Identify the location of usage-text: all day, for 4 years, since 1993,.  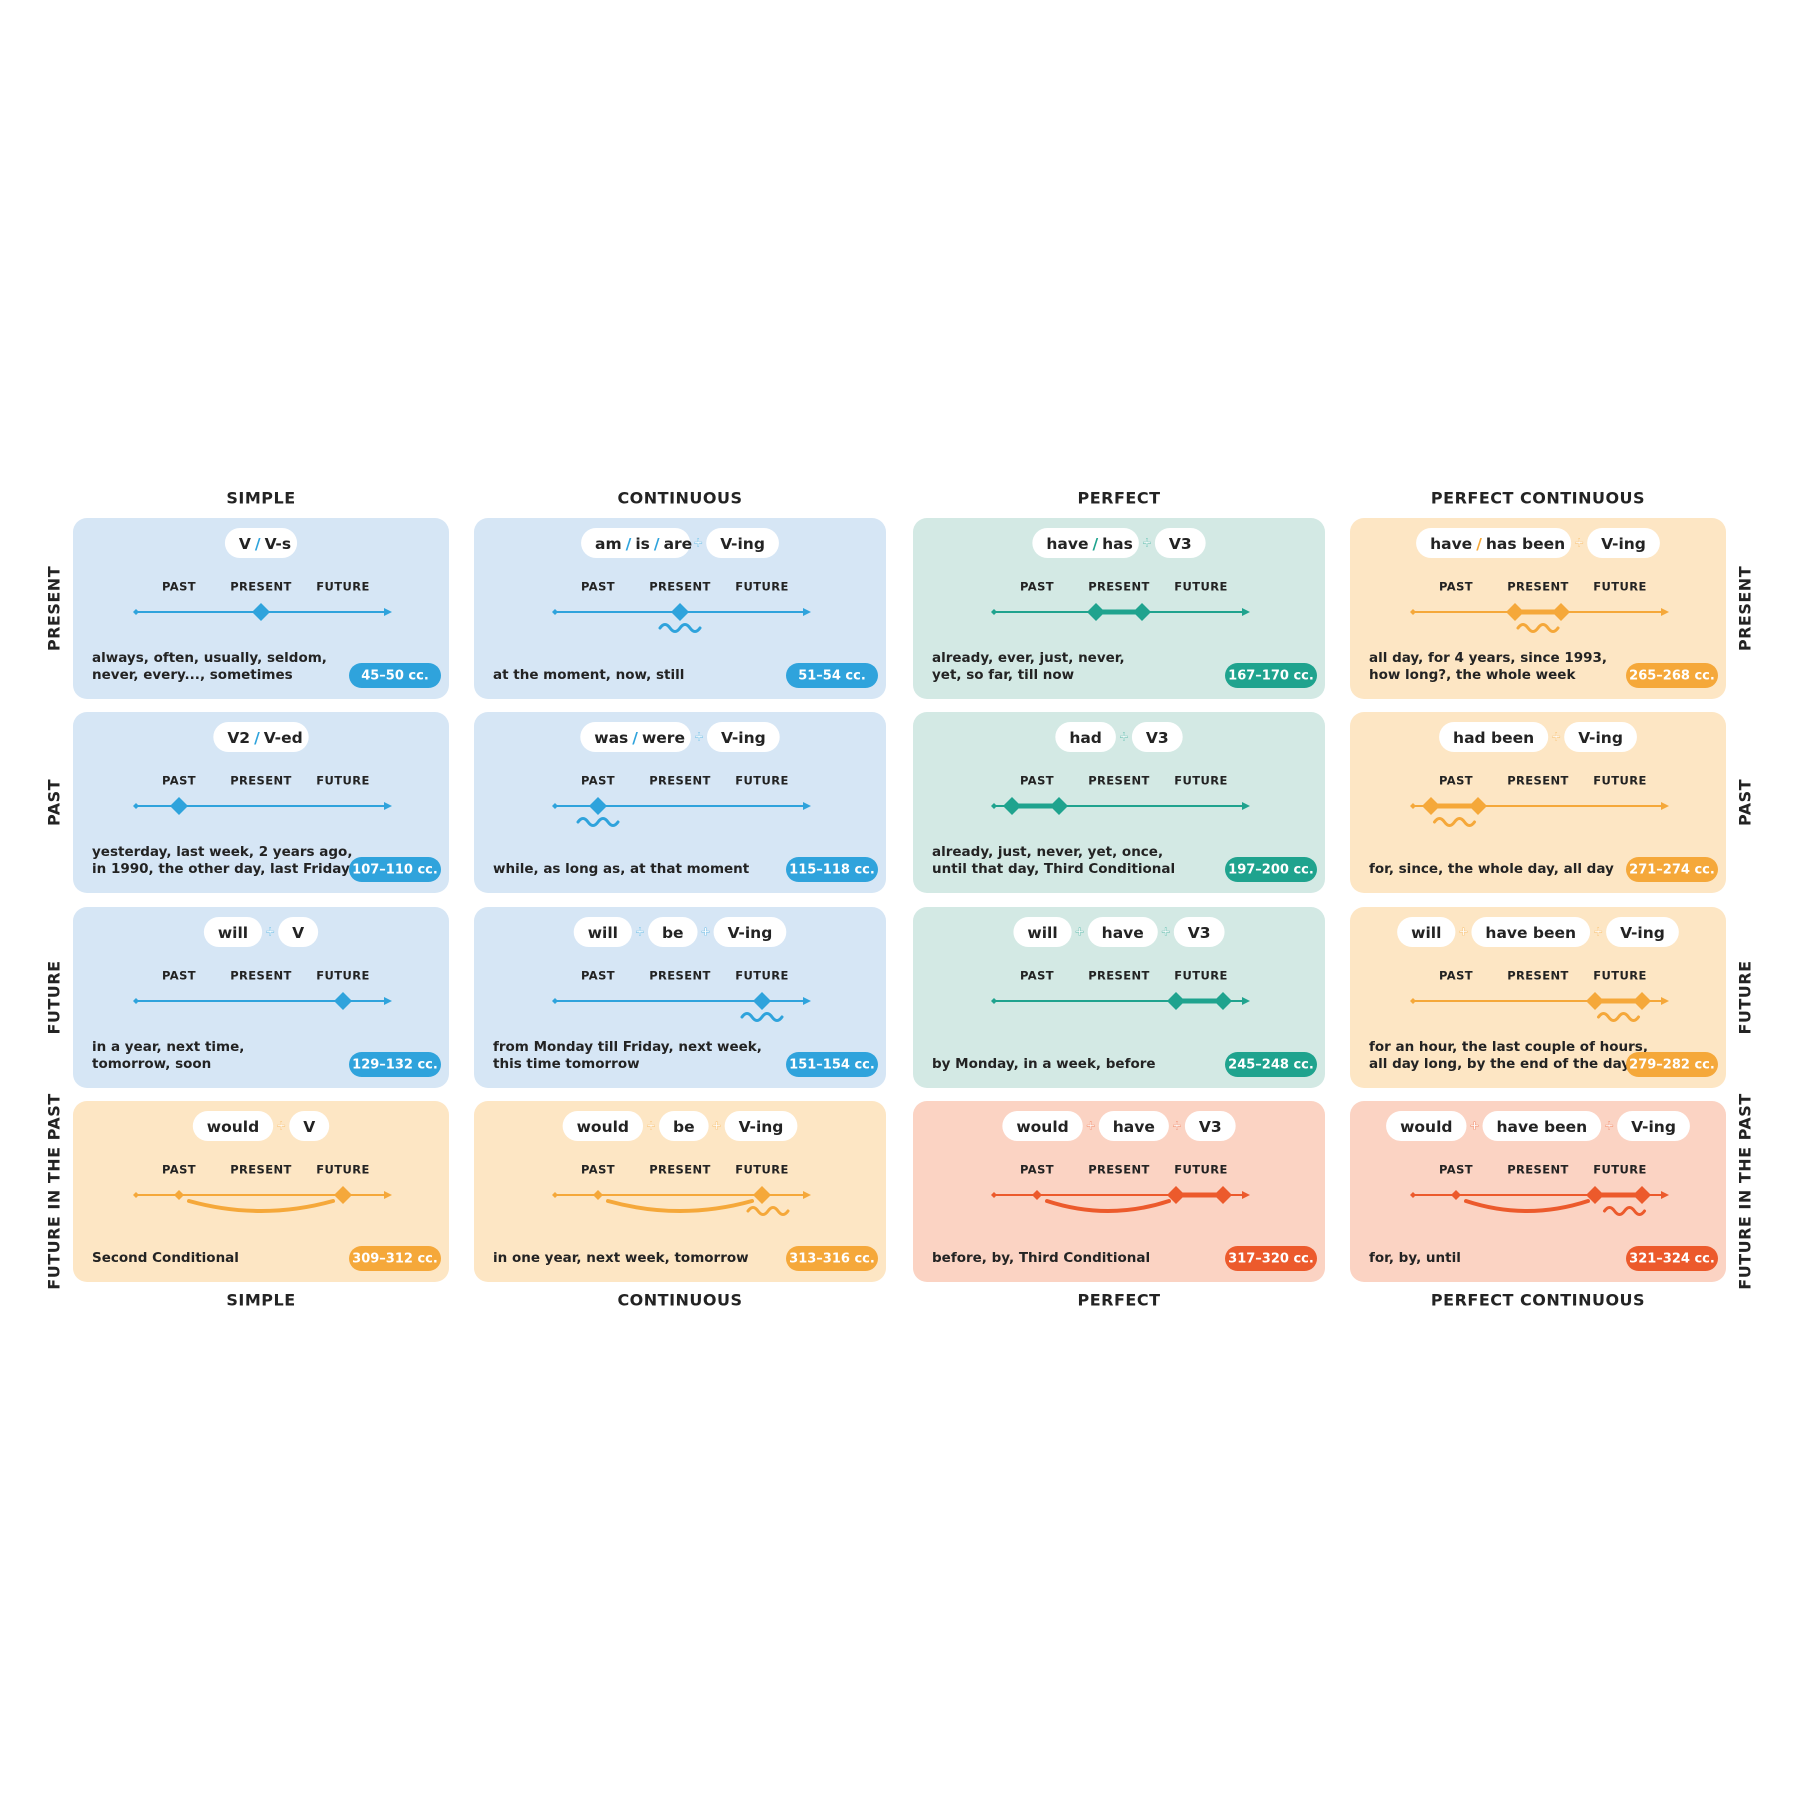
(1488, 658).